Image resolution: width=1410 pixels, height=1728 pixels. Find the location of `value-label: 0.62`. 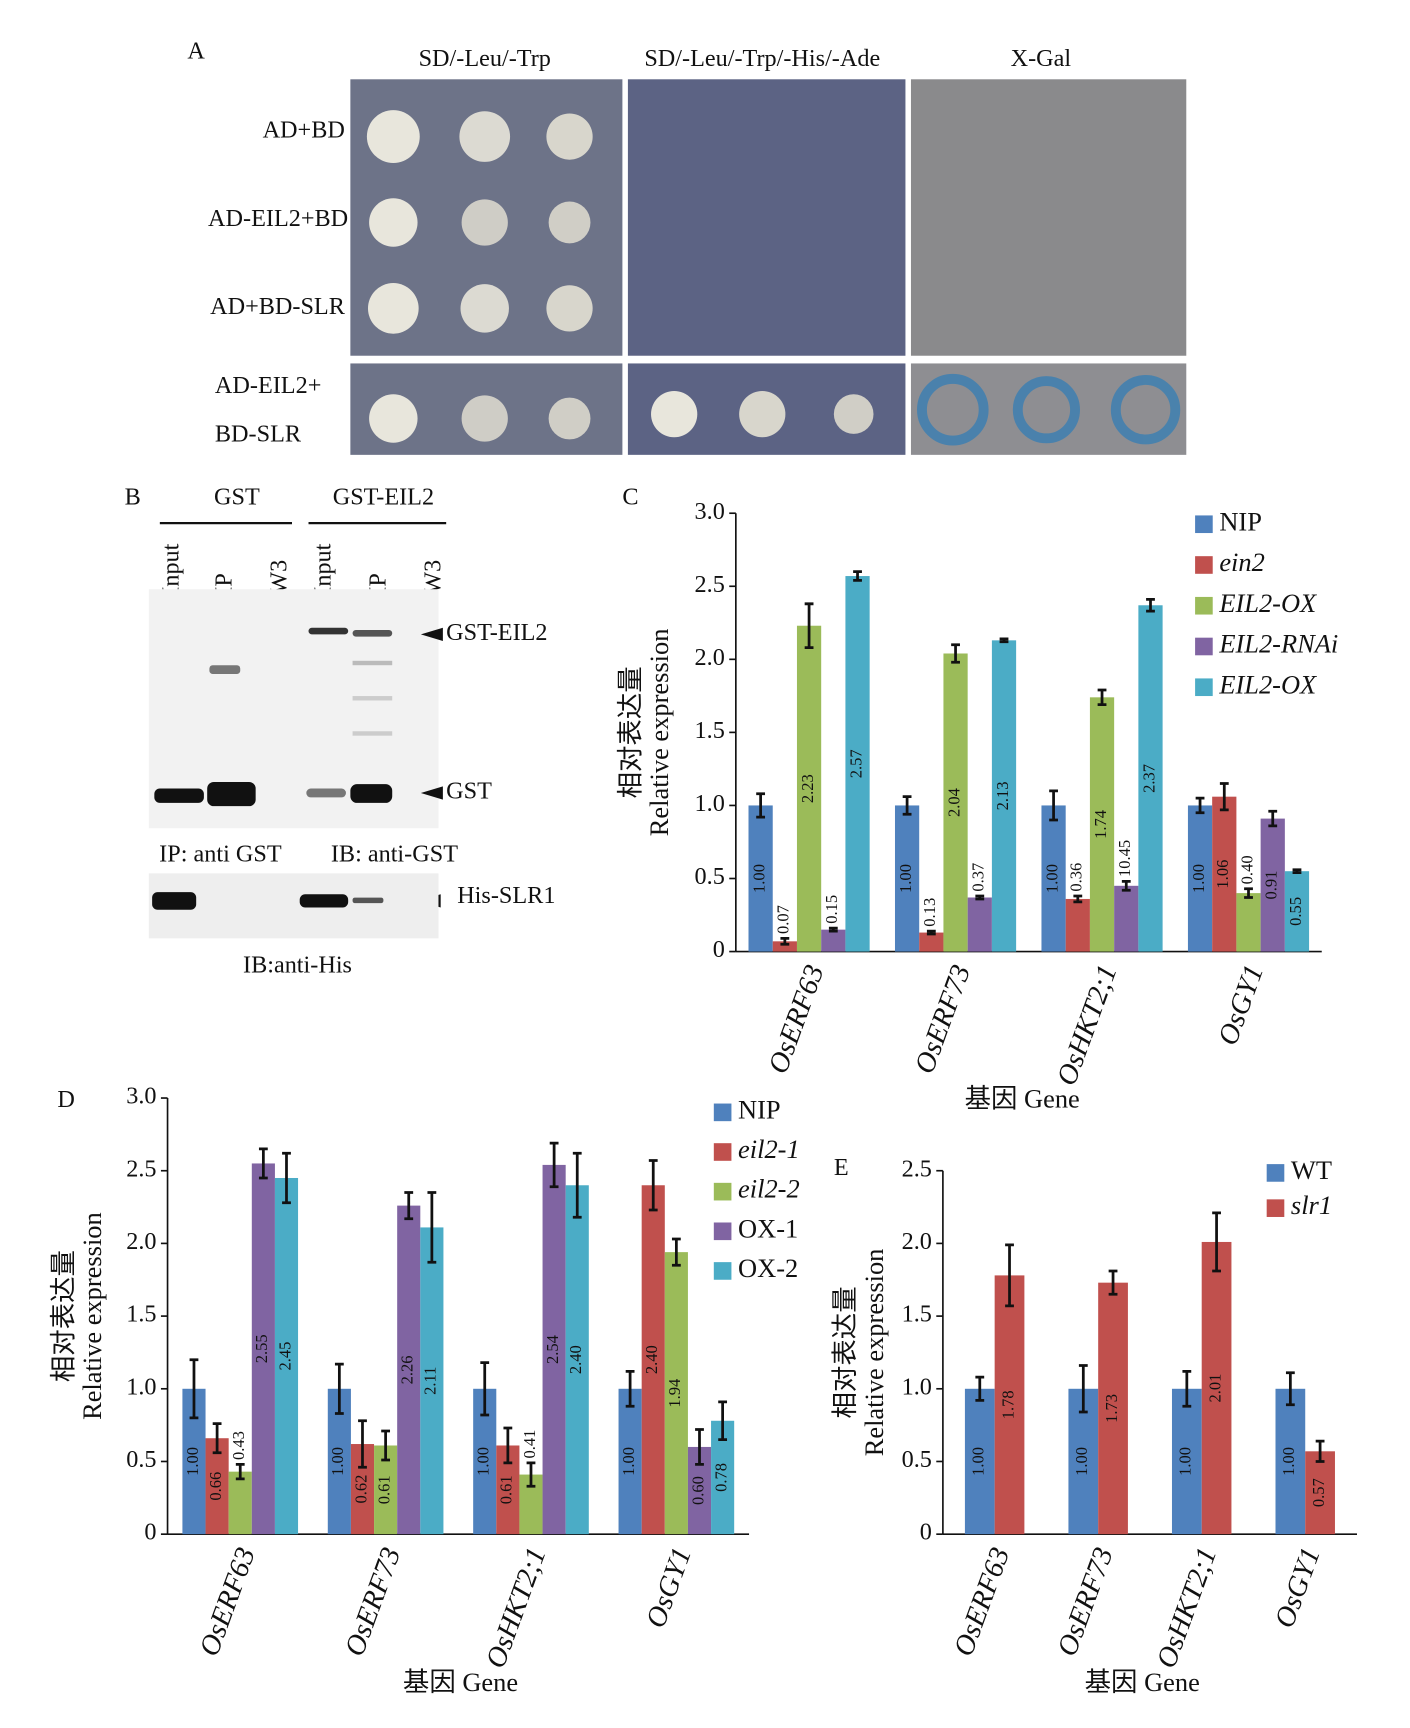

value-label: 0.62 is located at coordinates (360, 1489).